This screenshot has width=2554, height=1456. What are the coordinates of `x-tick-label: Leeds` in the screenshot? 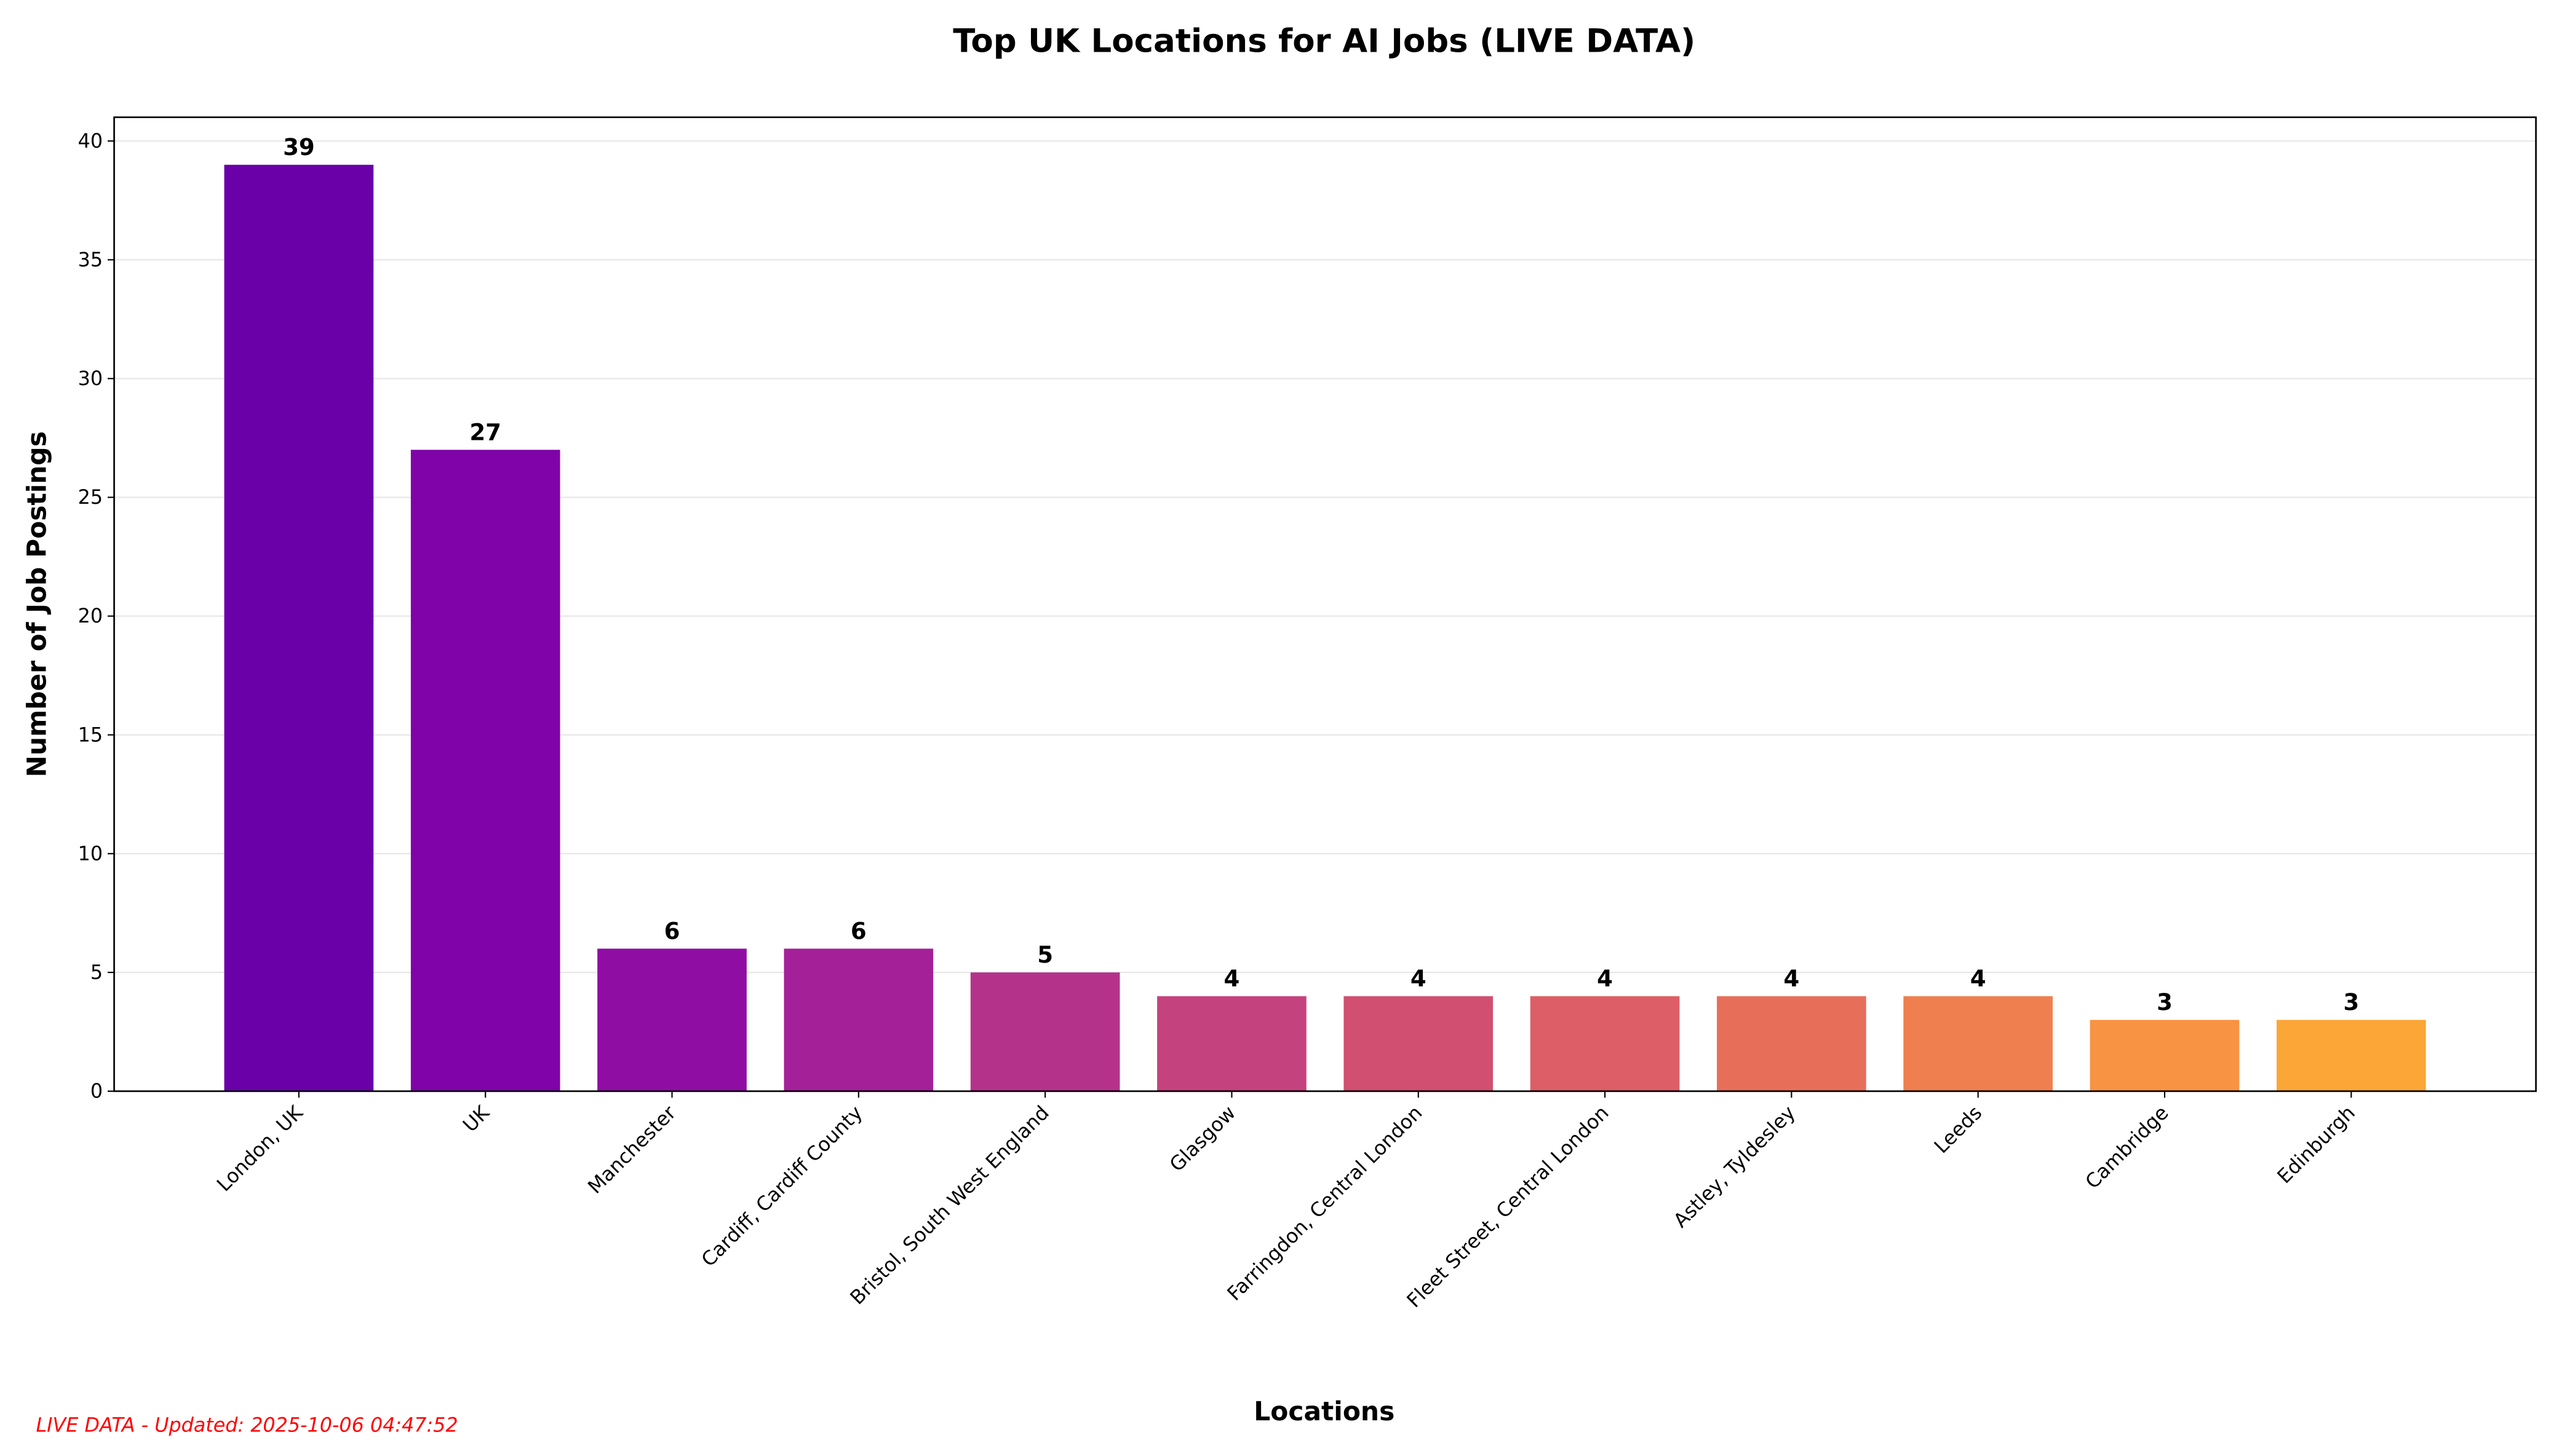 It's located at (1958, 1130).